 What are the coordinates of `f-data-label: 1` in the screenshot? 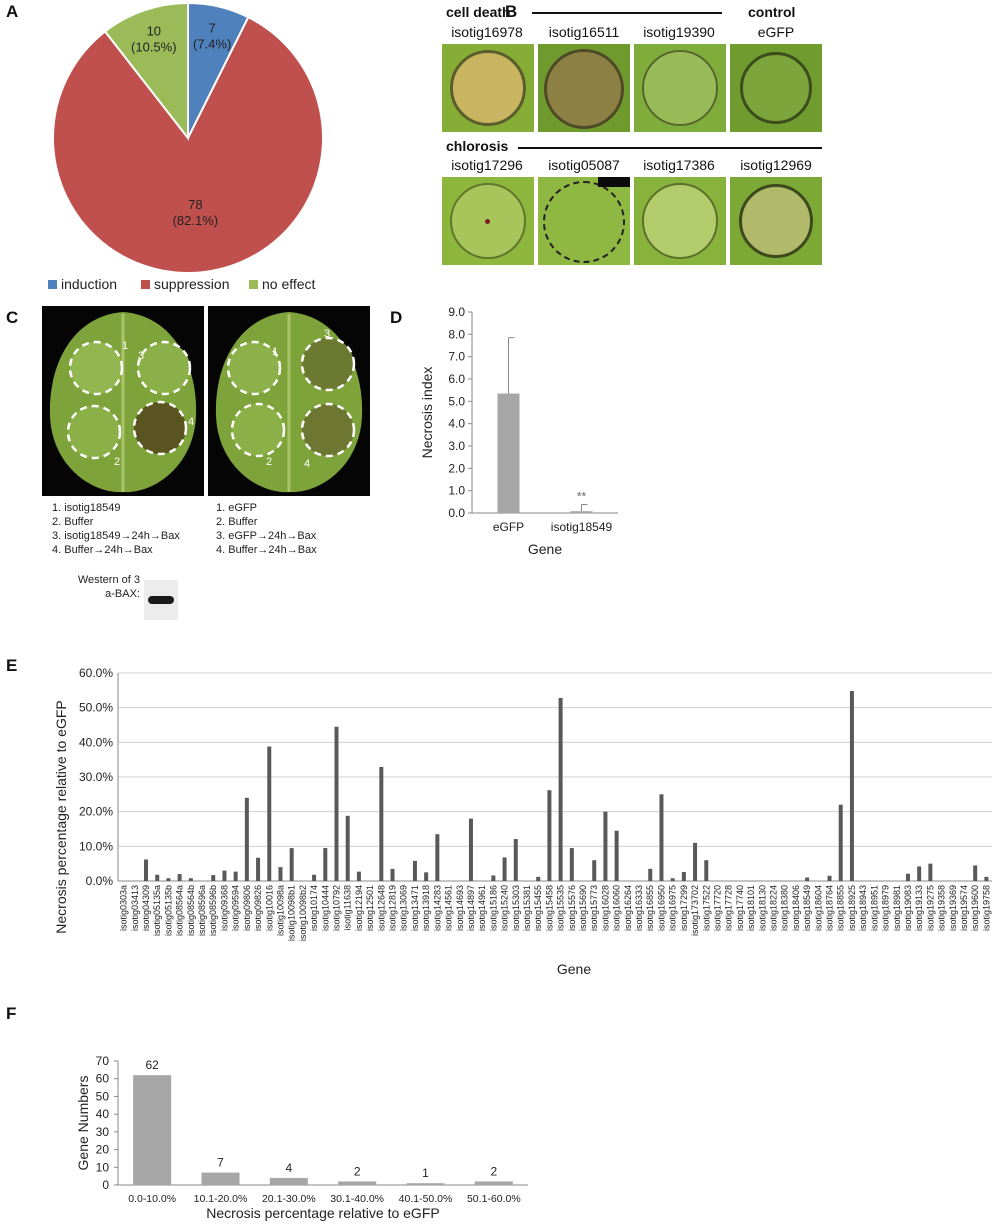 It's located at (425, 1173).